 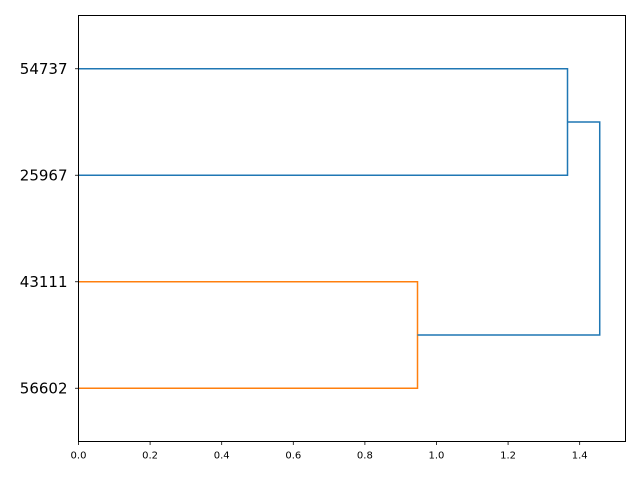 What do you see at coordinates (49, 228) in the screenshot?
I see `y-axis: 56602 43111 25967 54737` at bounding box center [49, 228].